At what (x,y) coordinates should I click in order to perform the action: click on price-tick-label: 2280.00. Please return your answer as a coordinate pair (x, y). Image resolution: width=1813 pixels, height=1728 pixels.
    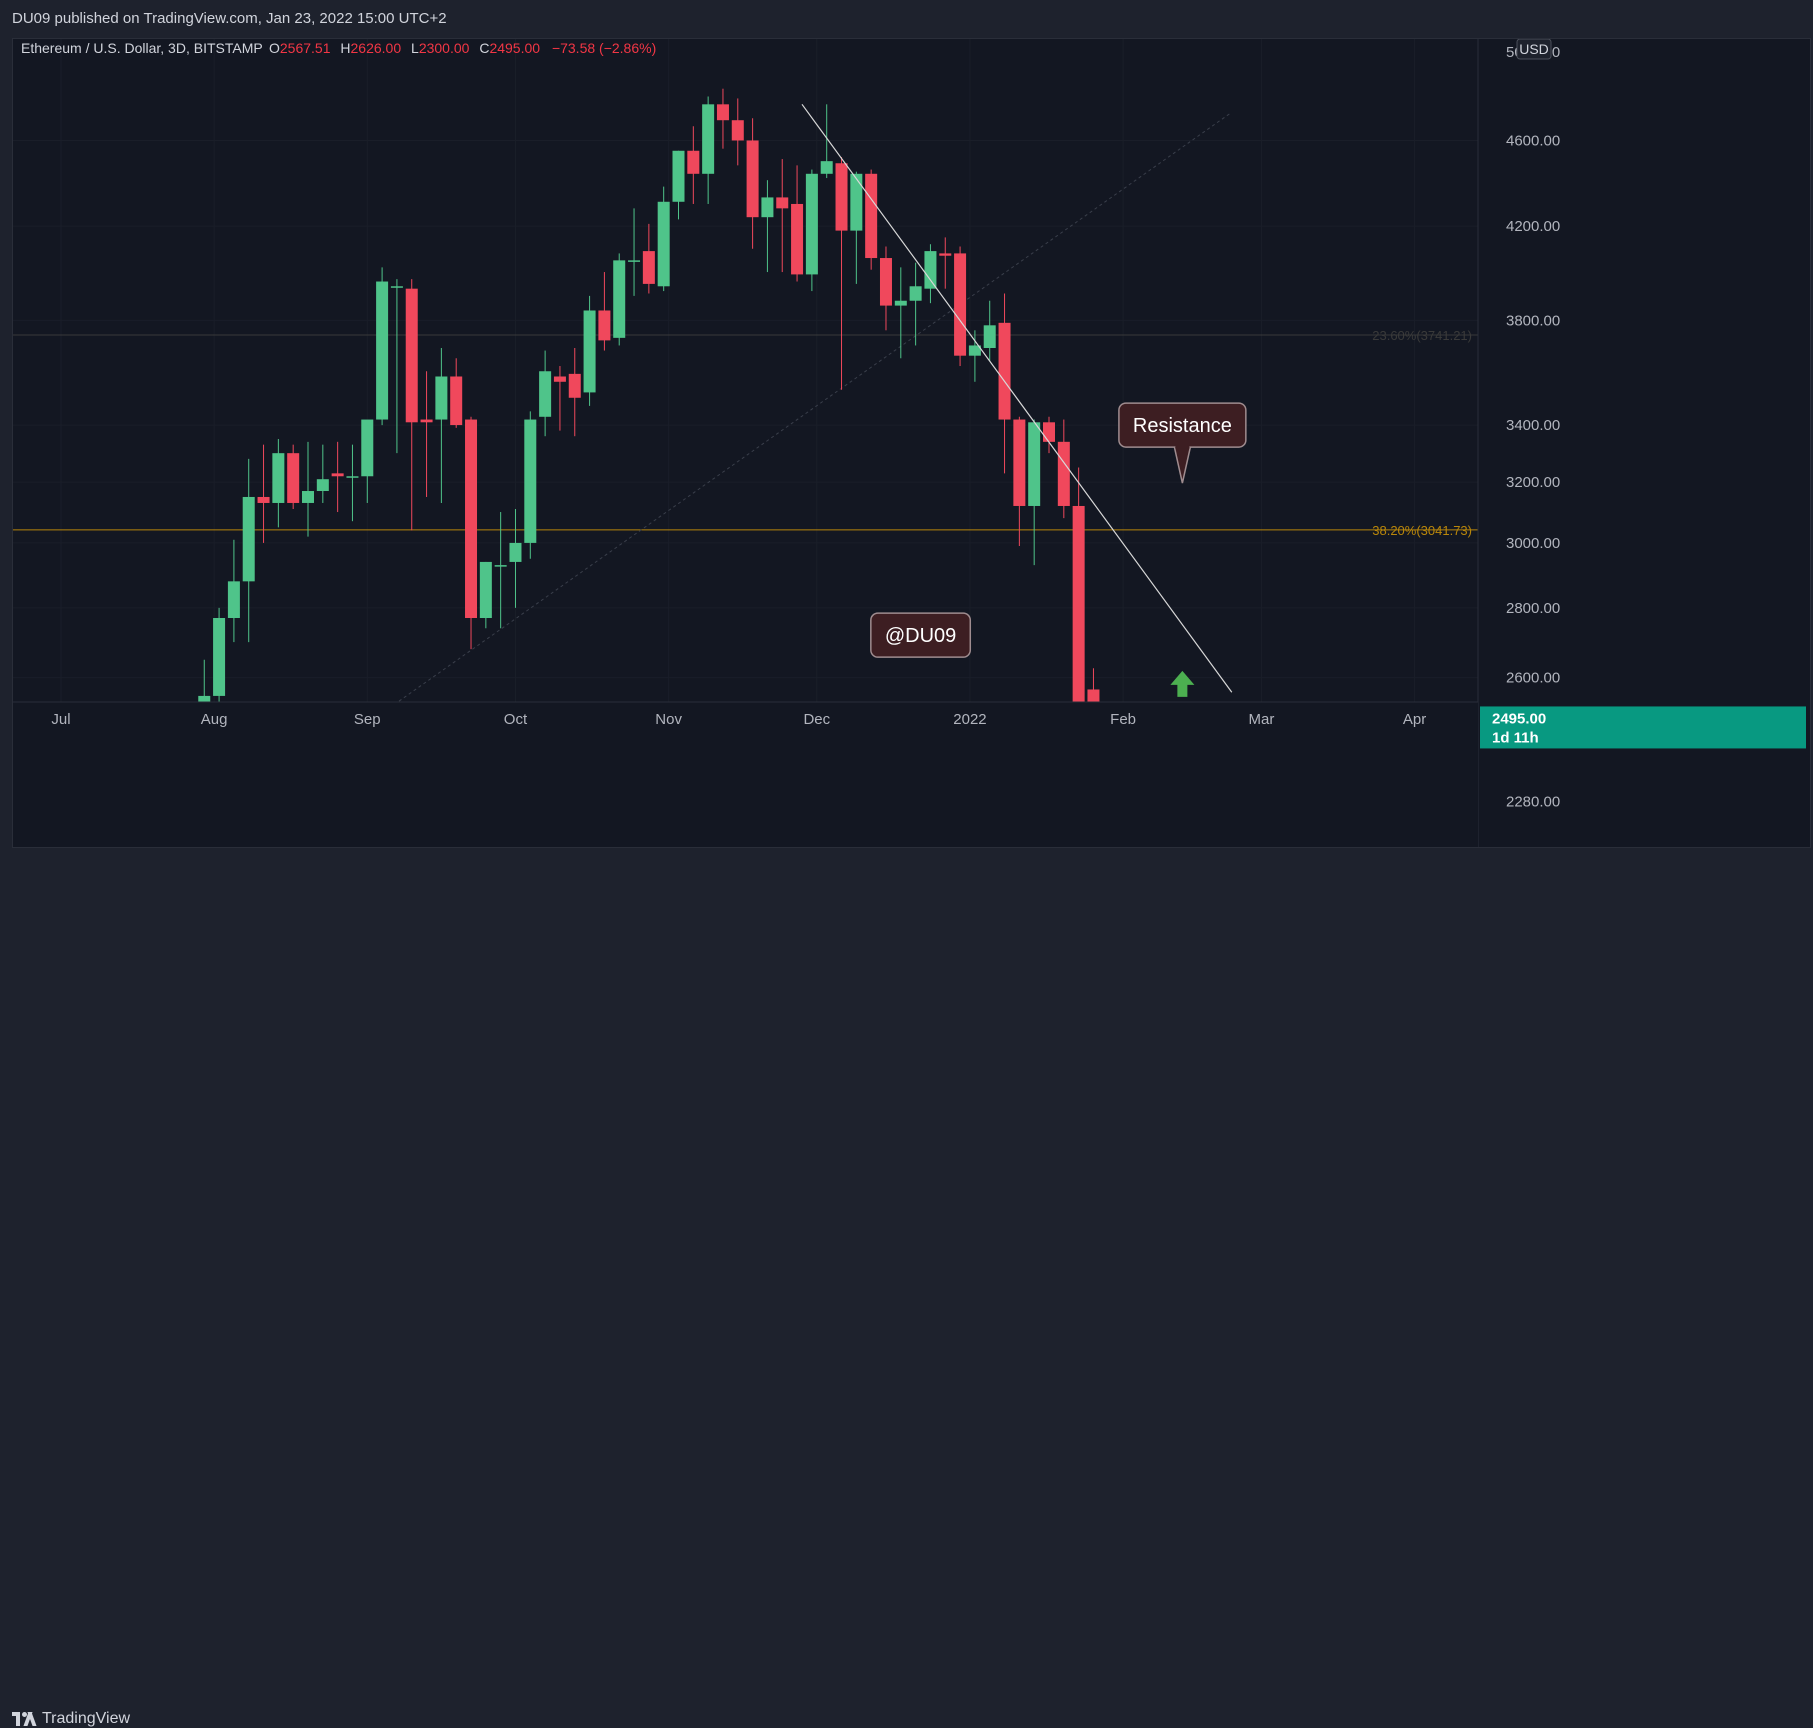
    Looking at the image, I should click on (1533, 801).